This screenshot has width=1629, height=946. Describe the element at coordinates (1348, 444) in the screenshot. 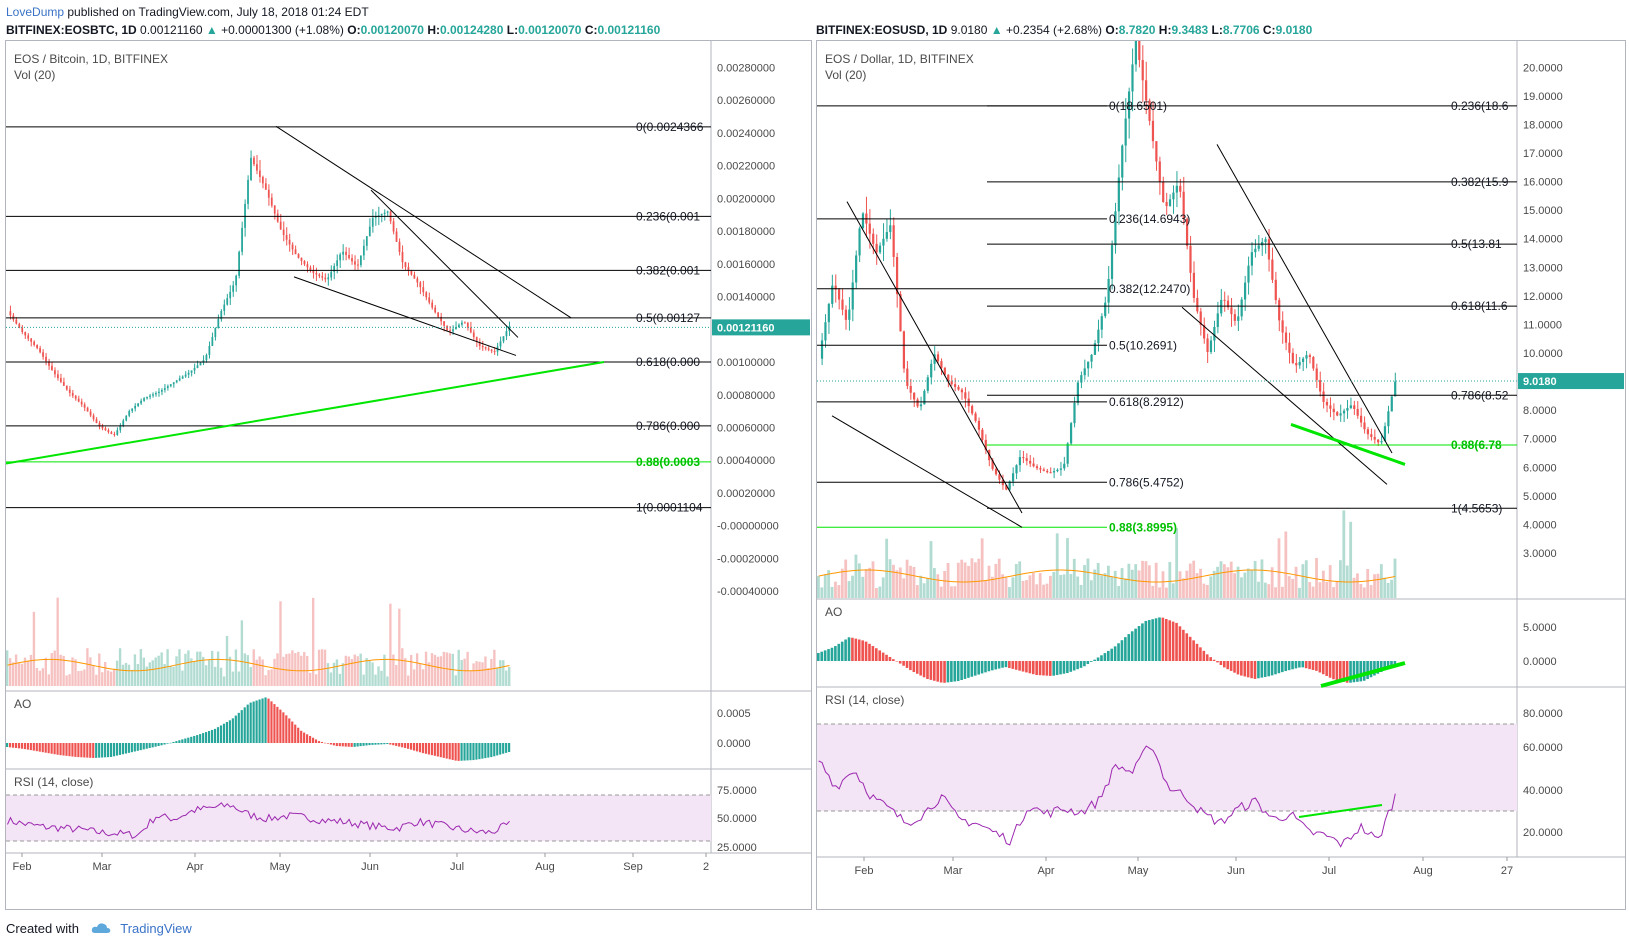

I see `trendline` at that location.